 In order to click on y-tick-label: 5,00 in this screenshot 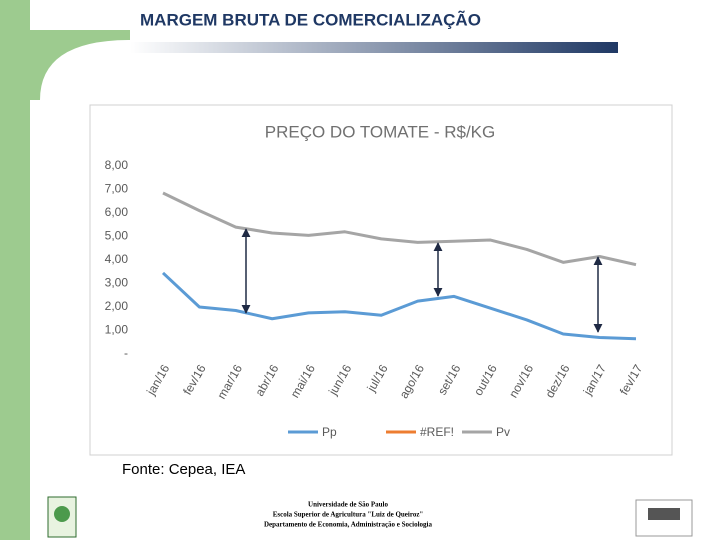, I will do `click(117, 236)`.